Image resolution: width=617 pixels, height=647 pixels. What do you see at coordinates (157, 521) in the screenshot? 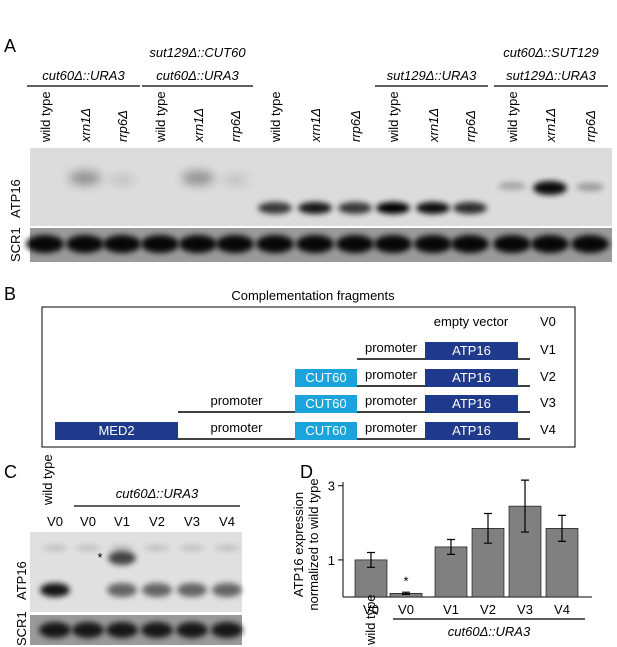
I see `lane-label: V2` at bounding box center [157, 521].